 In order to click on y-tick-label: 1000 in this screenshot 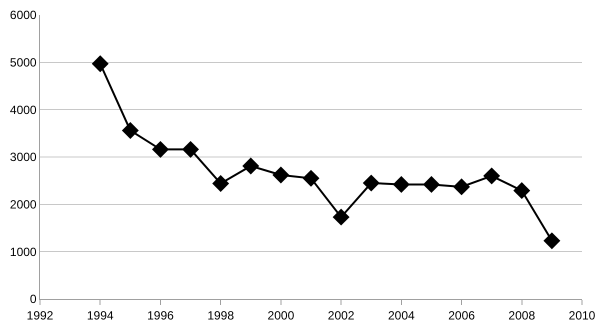, I will do `click(23, 251)`.